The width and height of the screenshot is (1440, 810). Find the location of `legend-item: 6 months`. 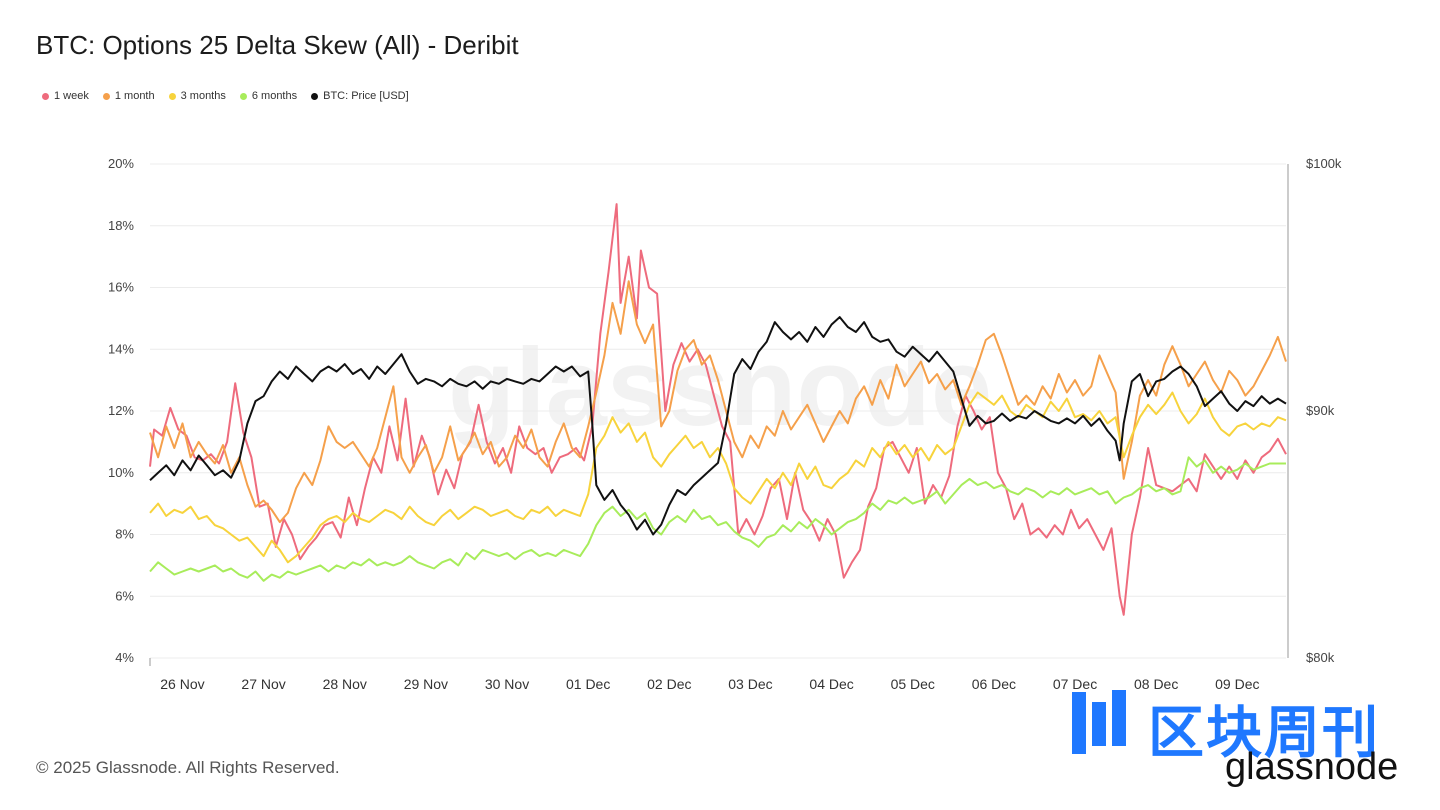

legend-item: 6 months is located at coordinates (268, 96).